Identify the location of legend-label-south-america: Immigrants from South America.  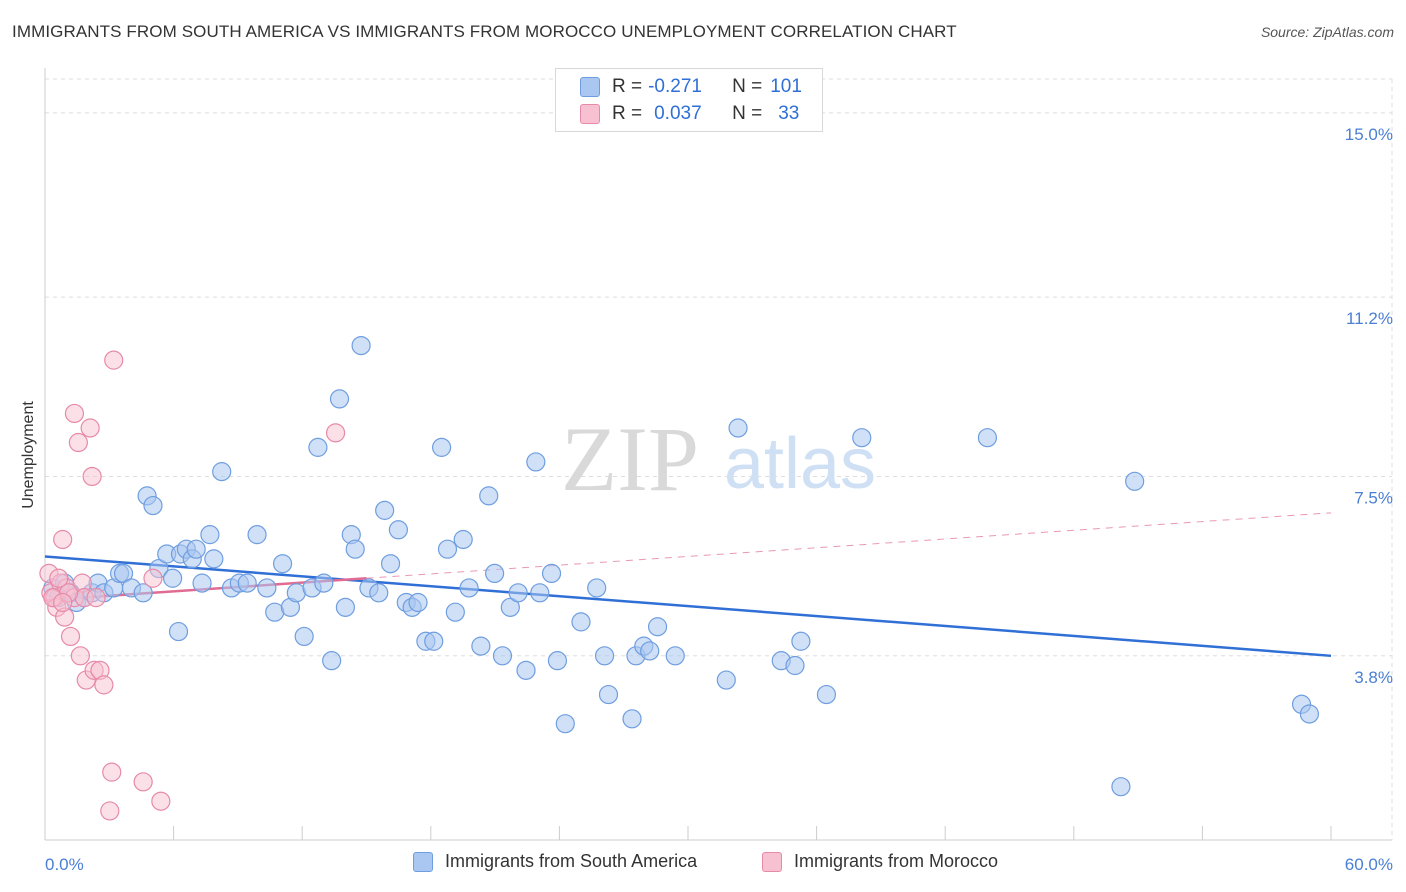
(571, 861).